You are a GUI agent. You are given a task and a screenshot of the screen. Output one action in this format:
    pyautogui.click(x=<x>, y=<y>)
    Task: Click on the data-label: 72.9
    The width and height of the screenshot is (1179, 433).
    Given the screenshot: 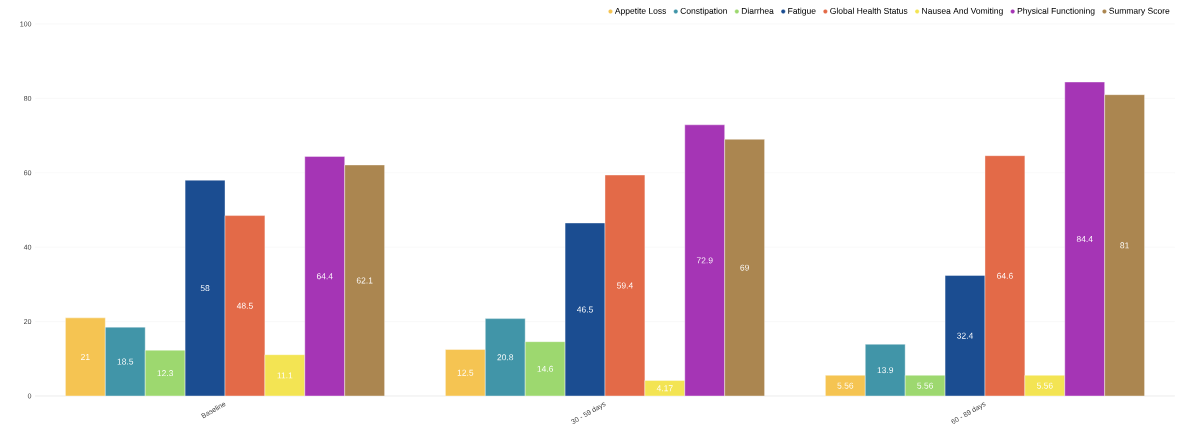 What is the action you would take?
    pyautogui.click(x=704, y=260)
    